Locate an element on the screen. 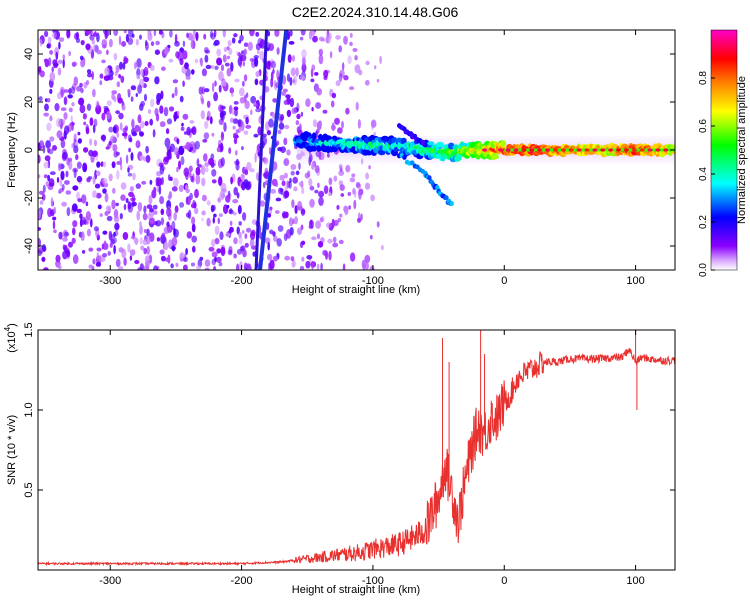  colorbar-tick-label: 0.6 is located at coordinates (703, 126).